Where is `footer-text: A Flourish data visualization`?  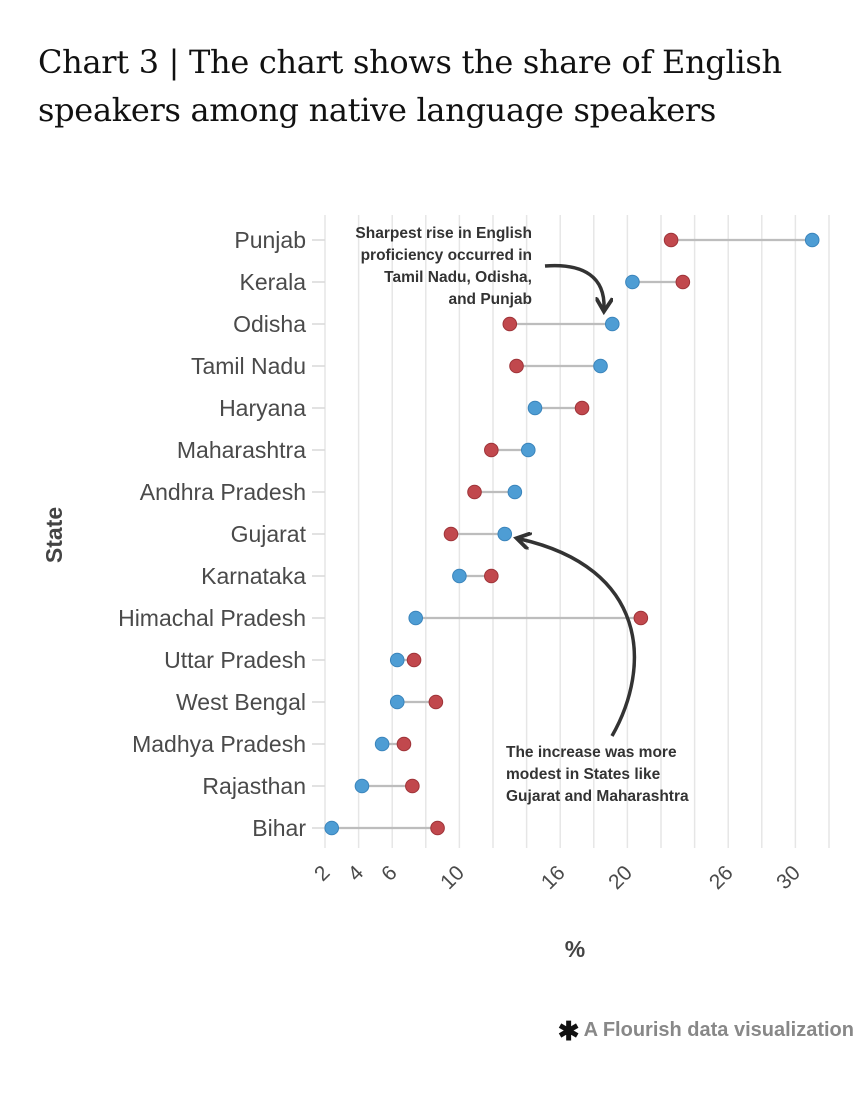 footer-text: A Flourish data visualization is located at coordinates (718, 1030).